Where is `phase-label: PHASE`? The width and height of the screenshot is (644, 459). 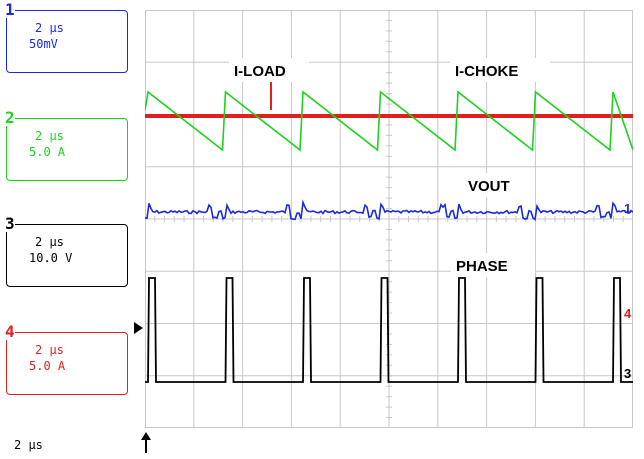 phase-label: PHASE is located at coordinates (482, 266).